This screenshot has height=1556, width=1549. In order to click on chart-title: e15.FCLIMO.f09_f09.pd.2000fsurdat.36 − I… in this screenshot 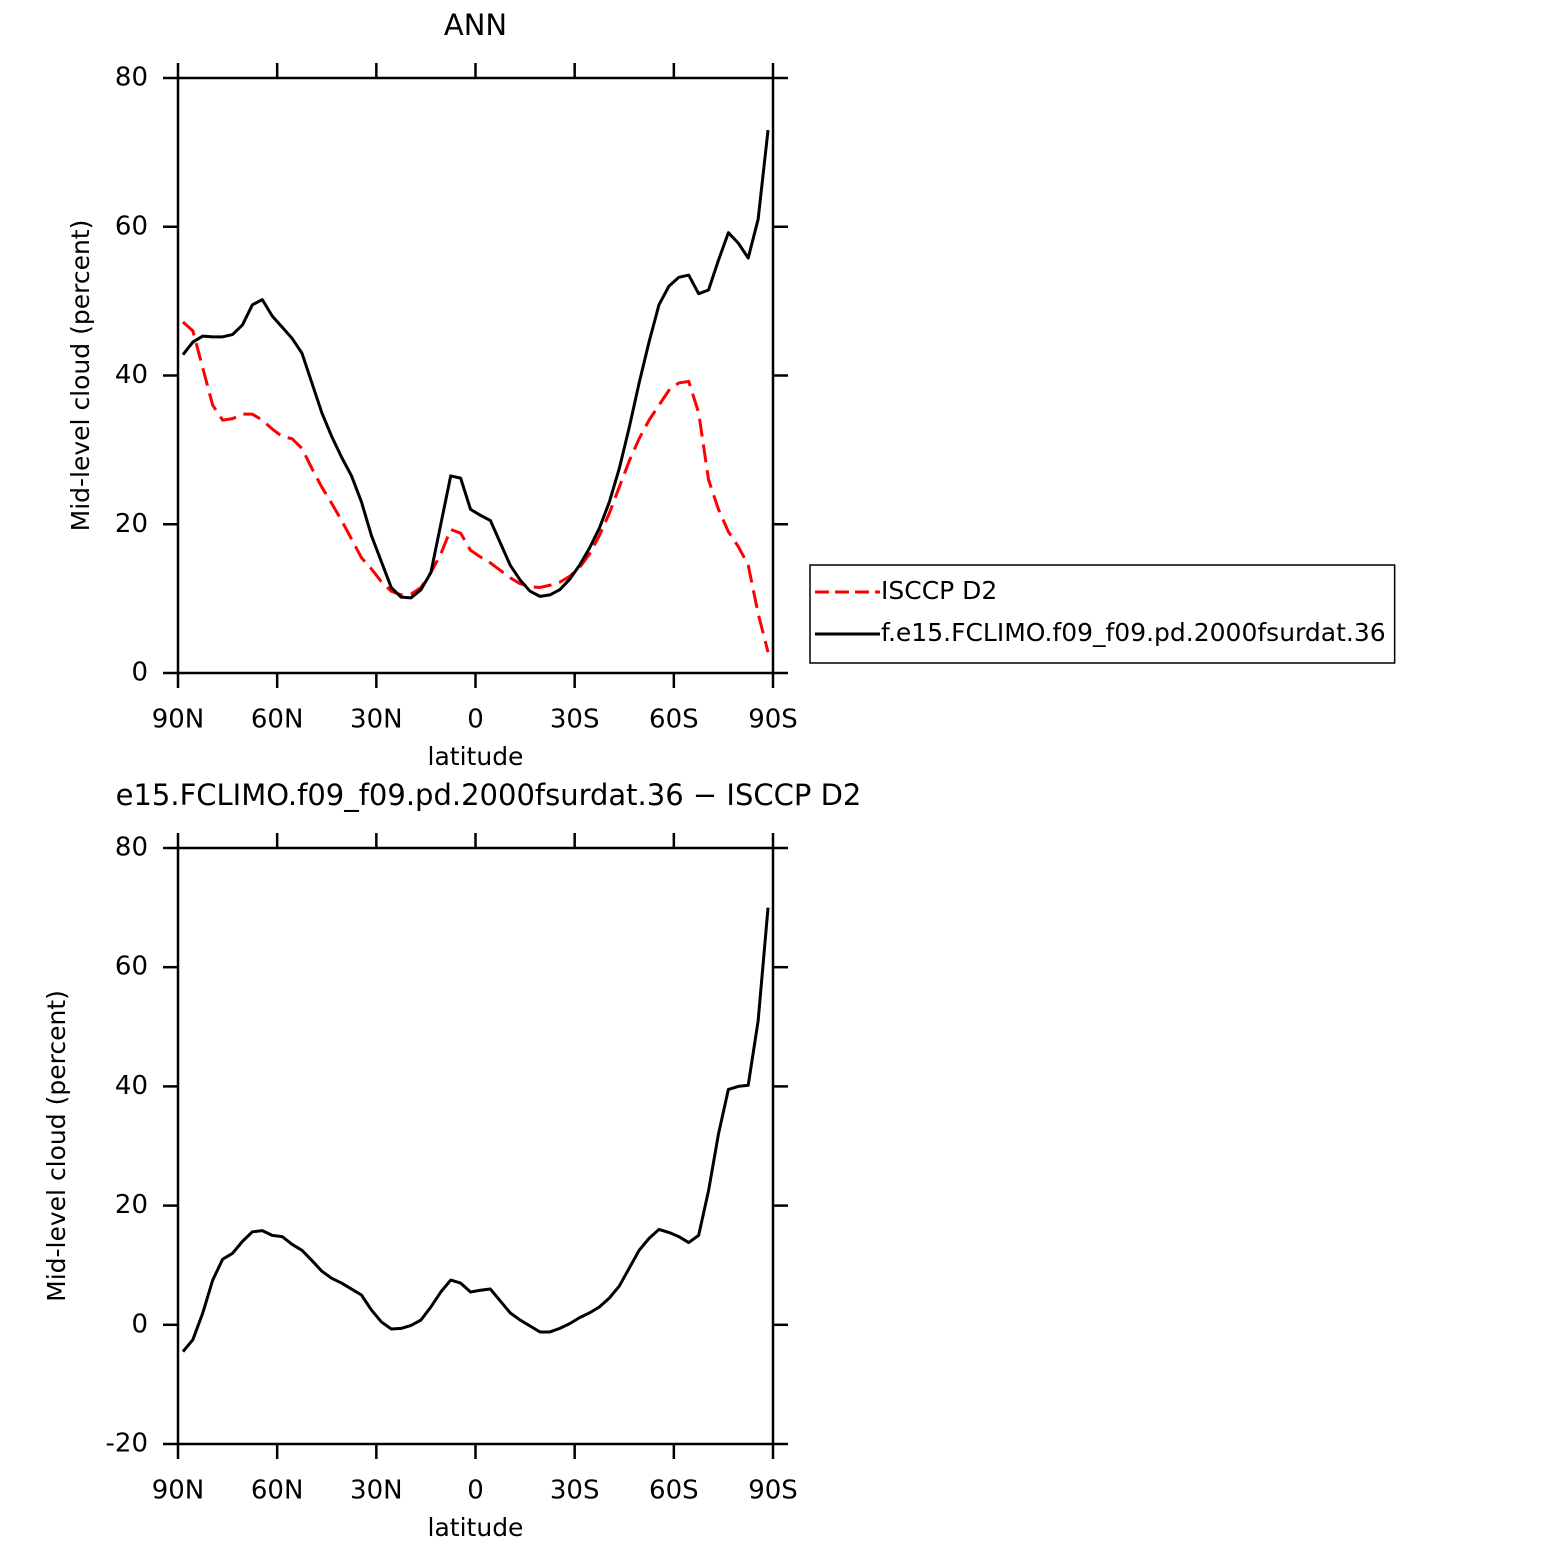, I will do `click(489, 795)`.